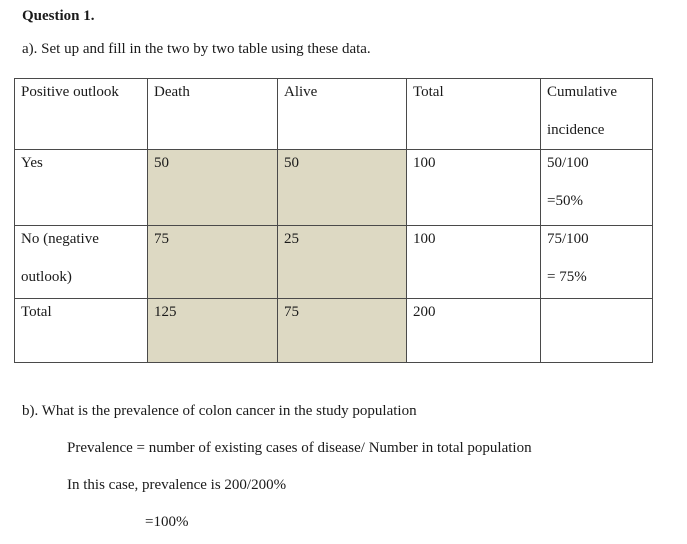 The height and width of the screenshot is (544, 687). I want to click on cell-line: 200, so click(424, 312).